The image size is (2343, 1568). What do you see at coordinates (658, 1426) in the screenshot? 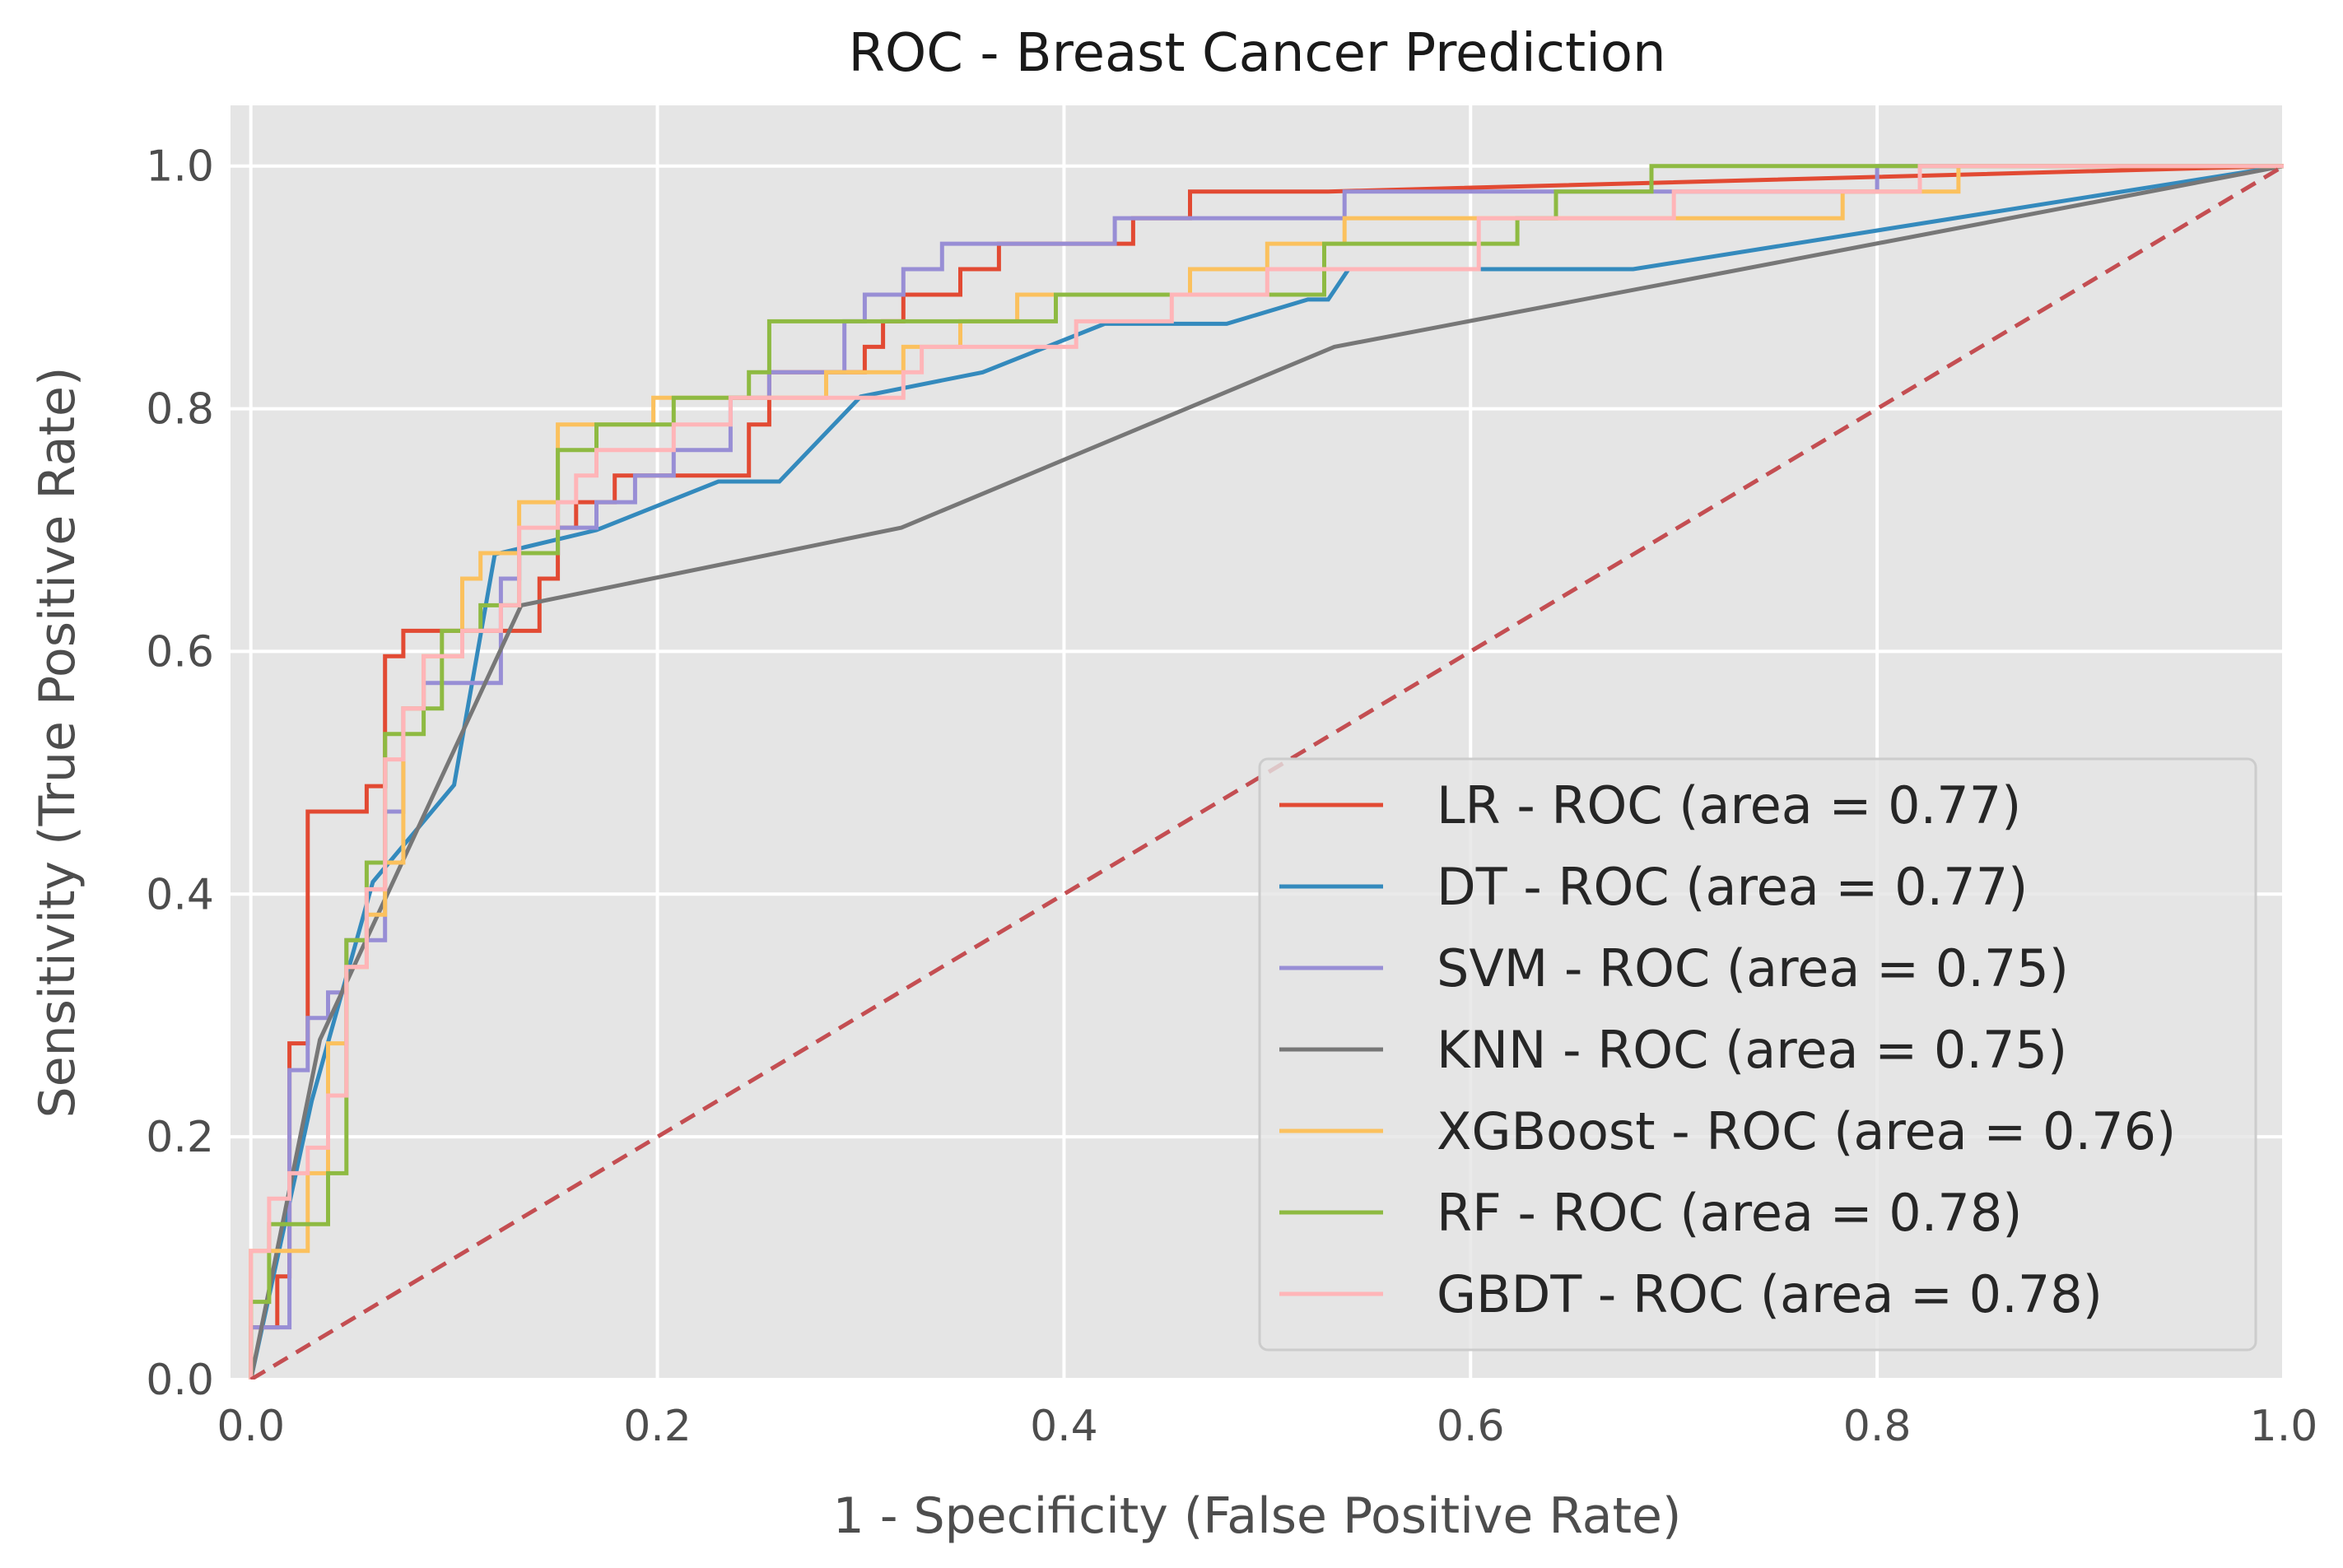
I see `x-tick-label: 0.2` at bounding box center [658, 1426].